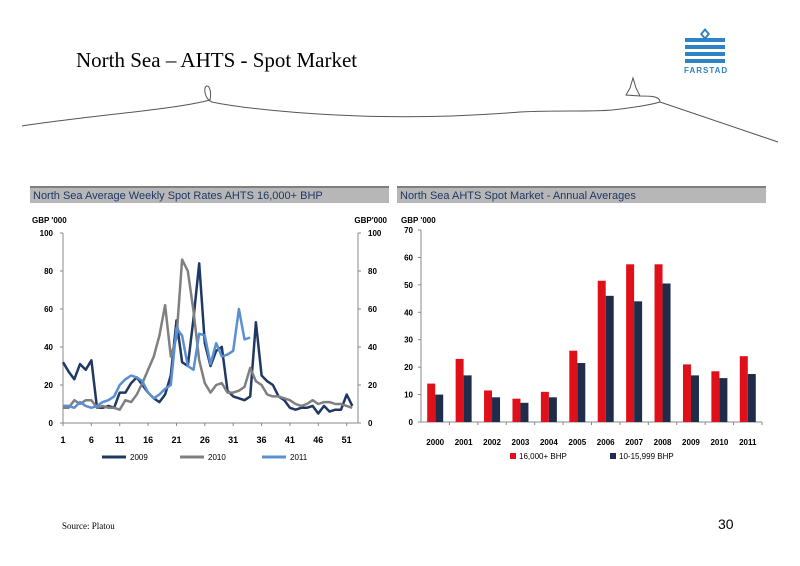 The image size is (800, 566). I want to click on legend-swatch-16,000+ BHP, so click(513, 456).